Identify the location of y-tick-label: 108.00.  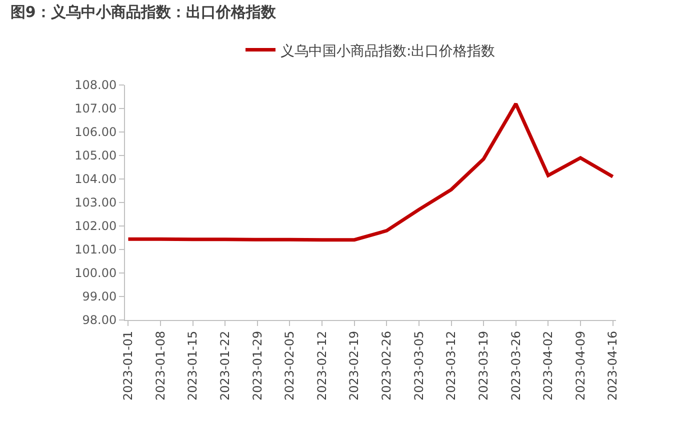
(95, 85).